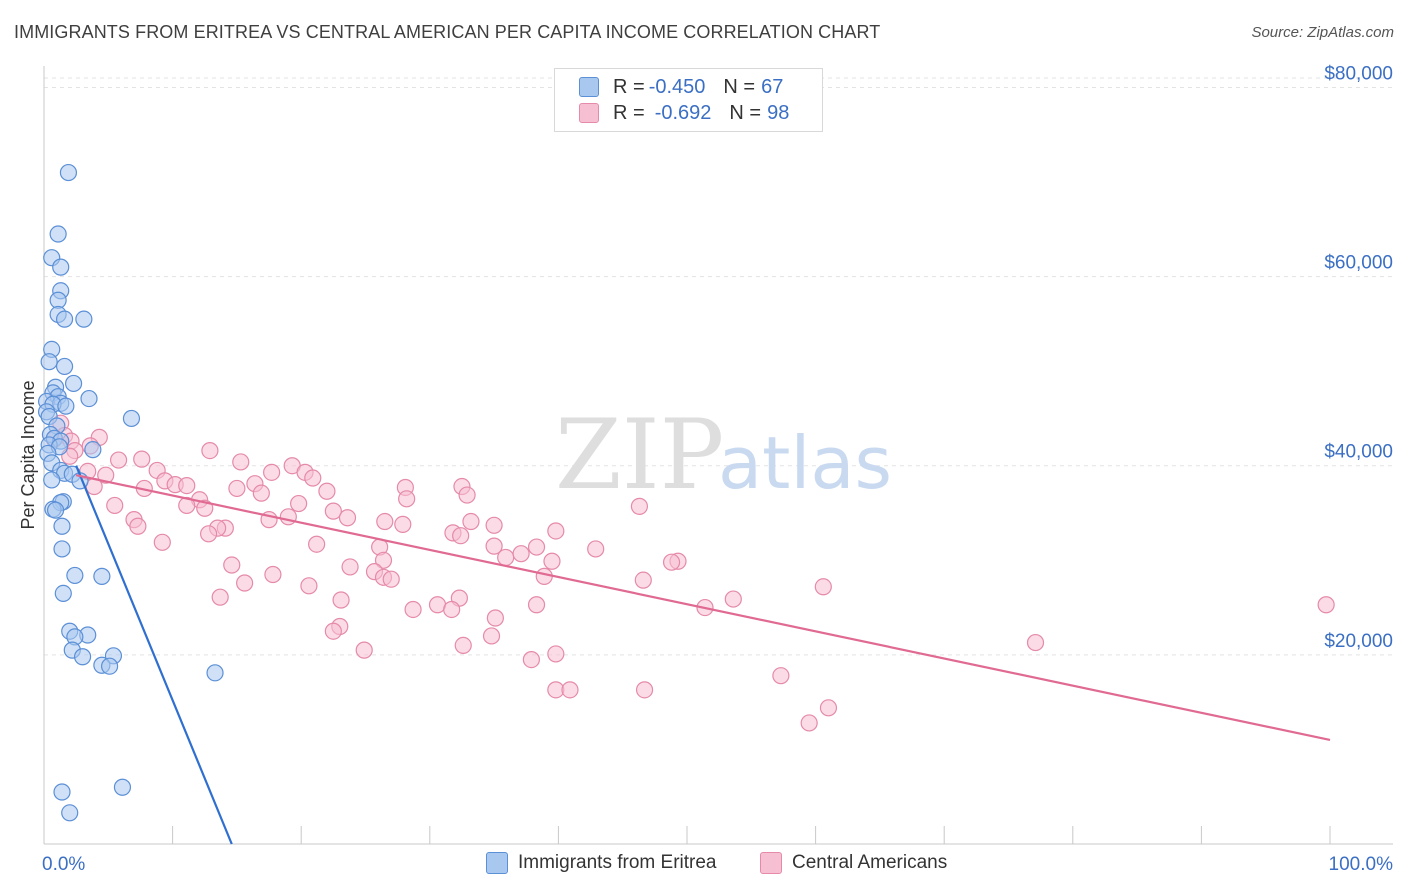  I want to click on legend-n-value: 98, so click(778, 112).